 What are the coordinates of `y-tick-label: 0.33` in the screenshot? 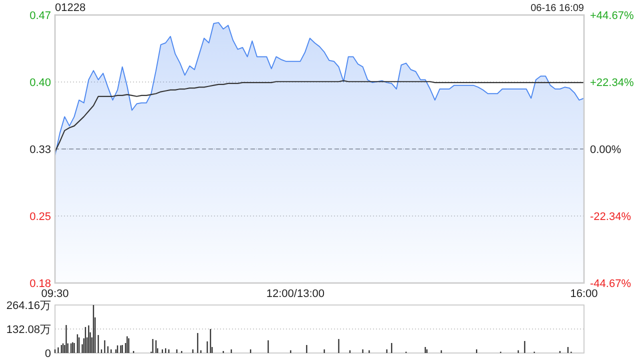 It's located at (40, 150).